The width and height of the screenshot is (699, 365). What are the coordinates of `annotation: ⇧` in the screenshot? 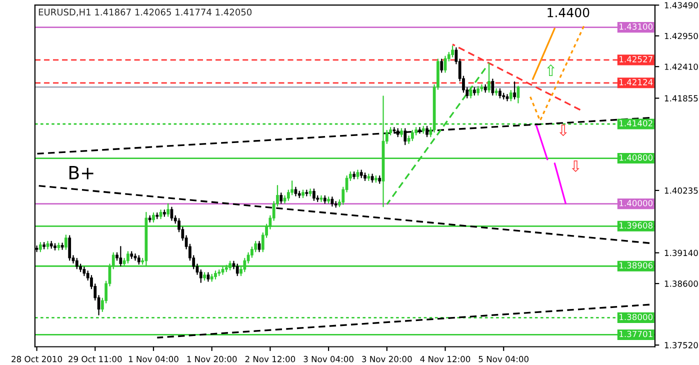 It's located at (551, 70).